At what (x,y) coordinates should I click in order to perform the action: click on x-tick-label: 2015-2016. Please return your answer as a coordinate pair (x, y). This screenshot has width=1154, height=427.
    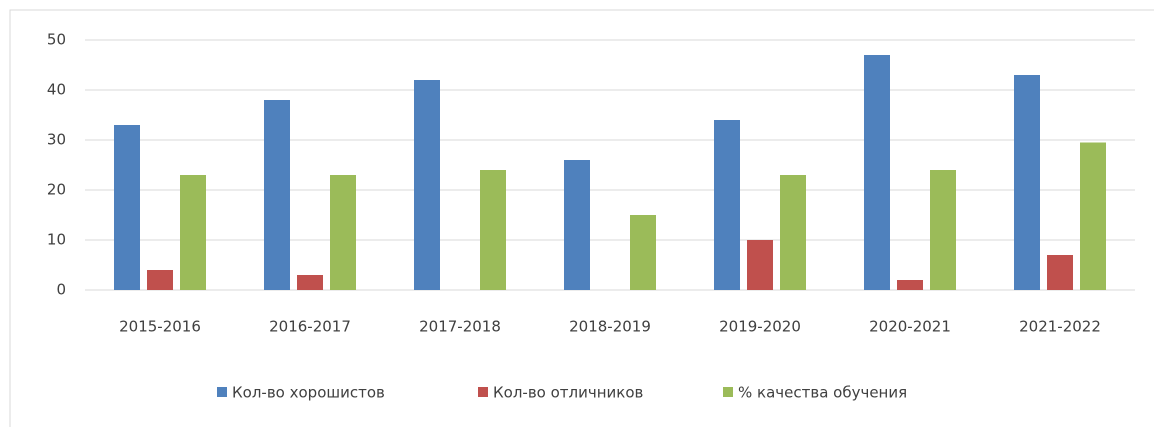
    Looking at the image, I should click on (160, 327).